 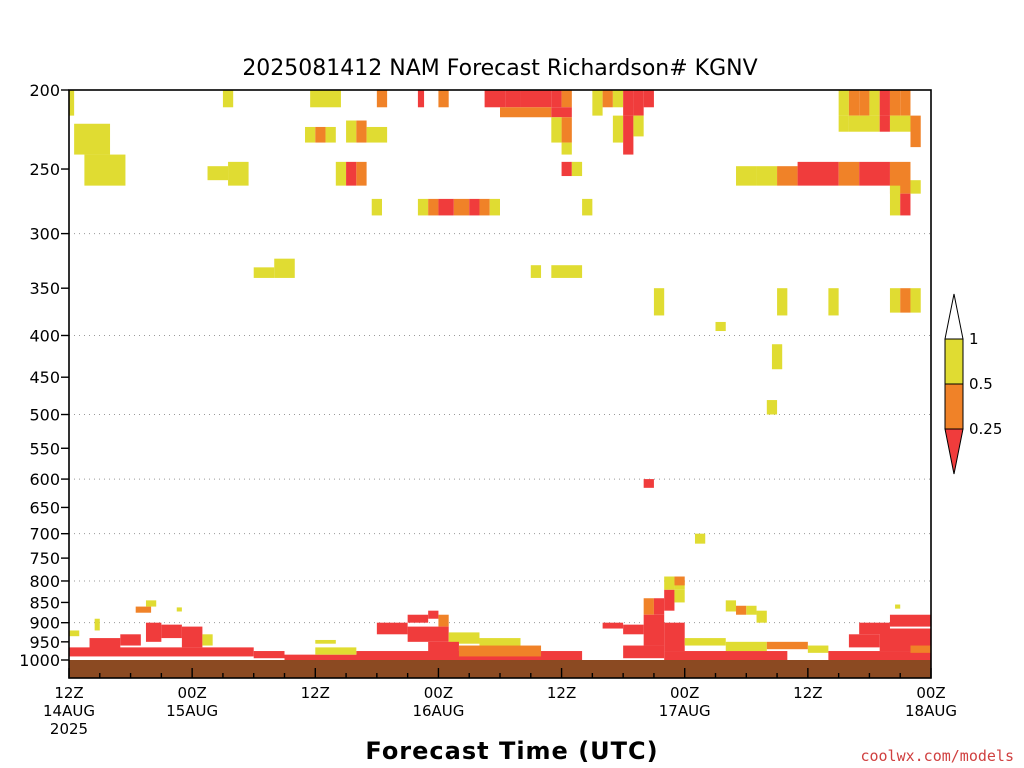 What do you see at coordinates (954, 406) in the screenshot?
I see `colorbar-orange-bin` at bounding box center [954, 406].